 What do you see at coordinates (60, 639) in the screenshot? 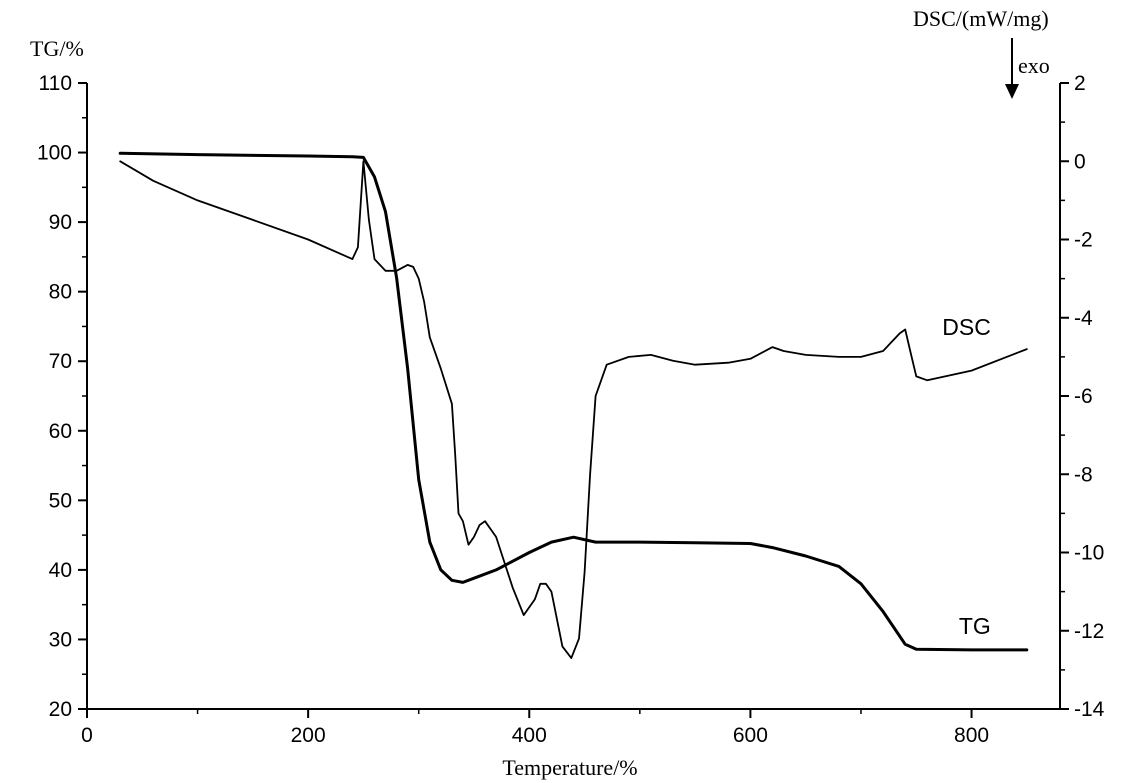
I see `y-left-tick-label: 30` at bounding box center [60, 639].